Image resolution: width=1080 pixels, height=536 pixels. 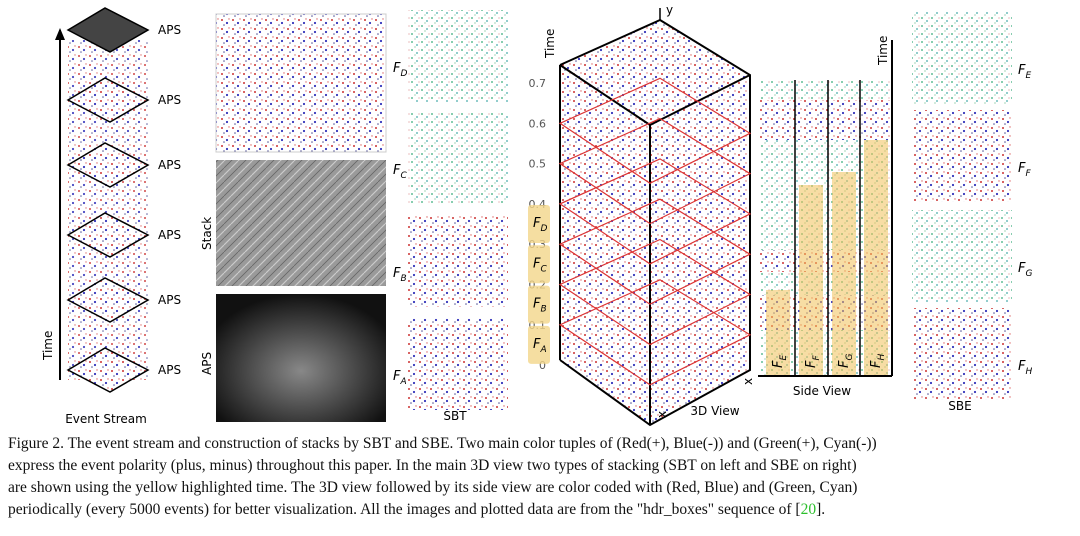 What do you see at coordinates (207, 233) in the screenshot?
I see `stack-label: Stack` at bounding box center [207, 233].